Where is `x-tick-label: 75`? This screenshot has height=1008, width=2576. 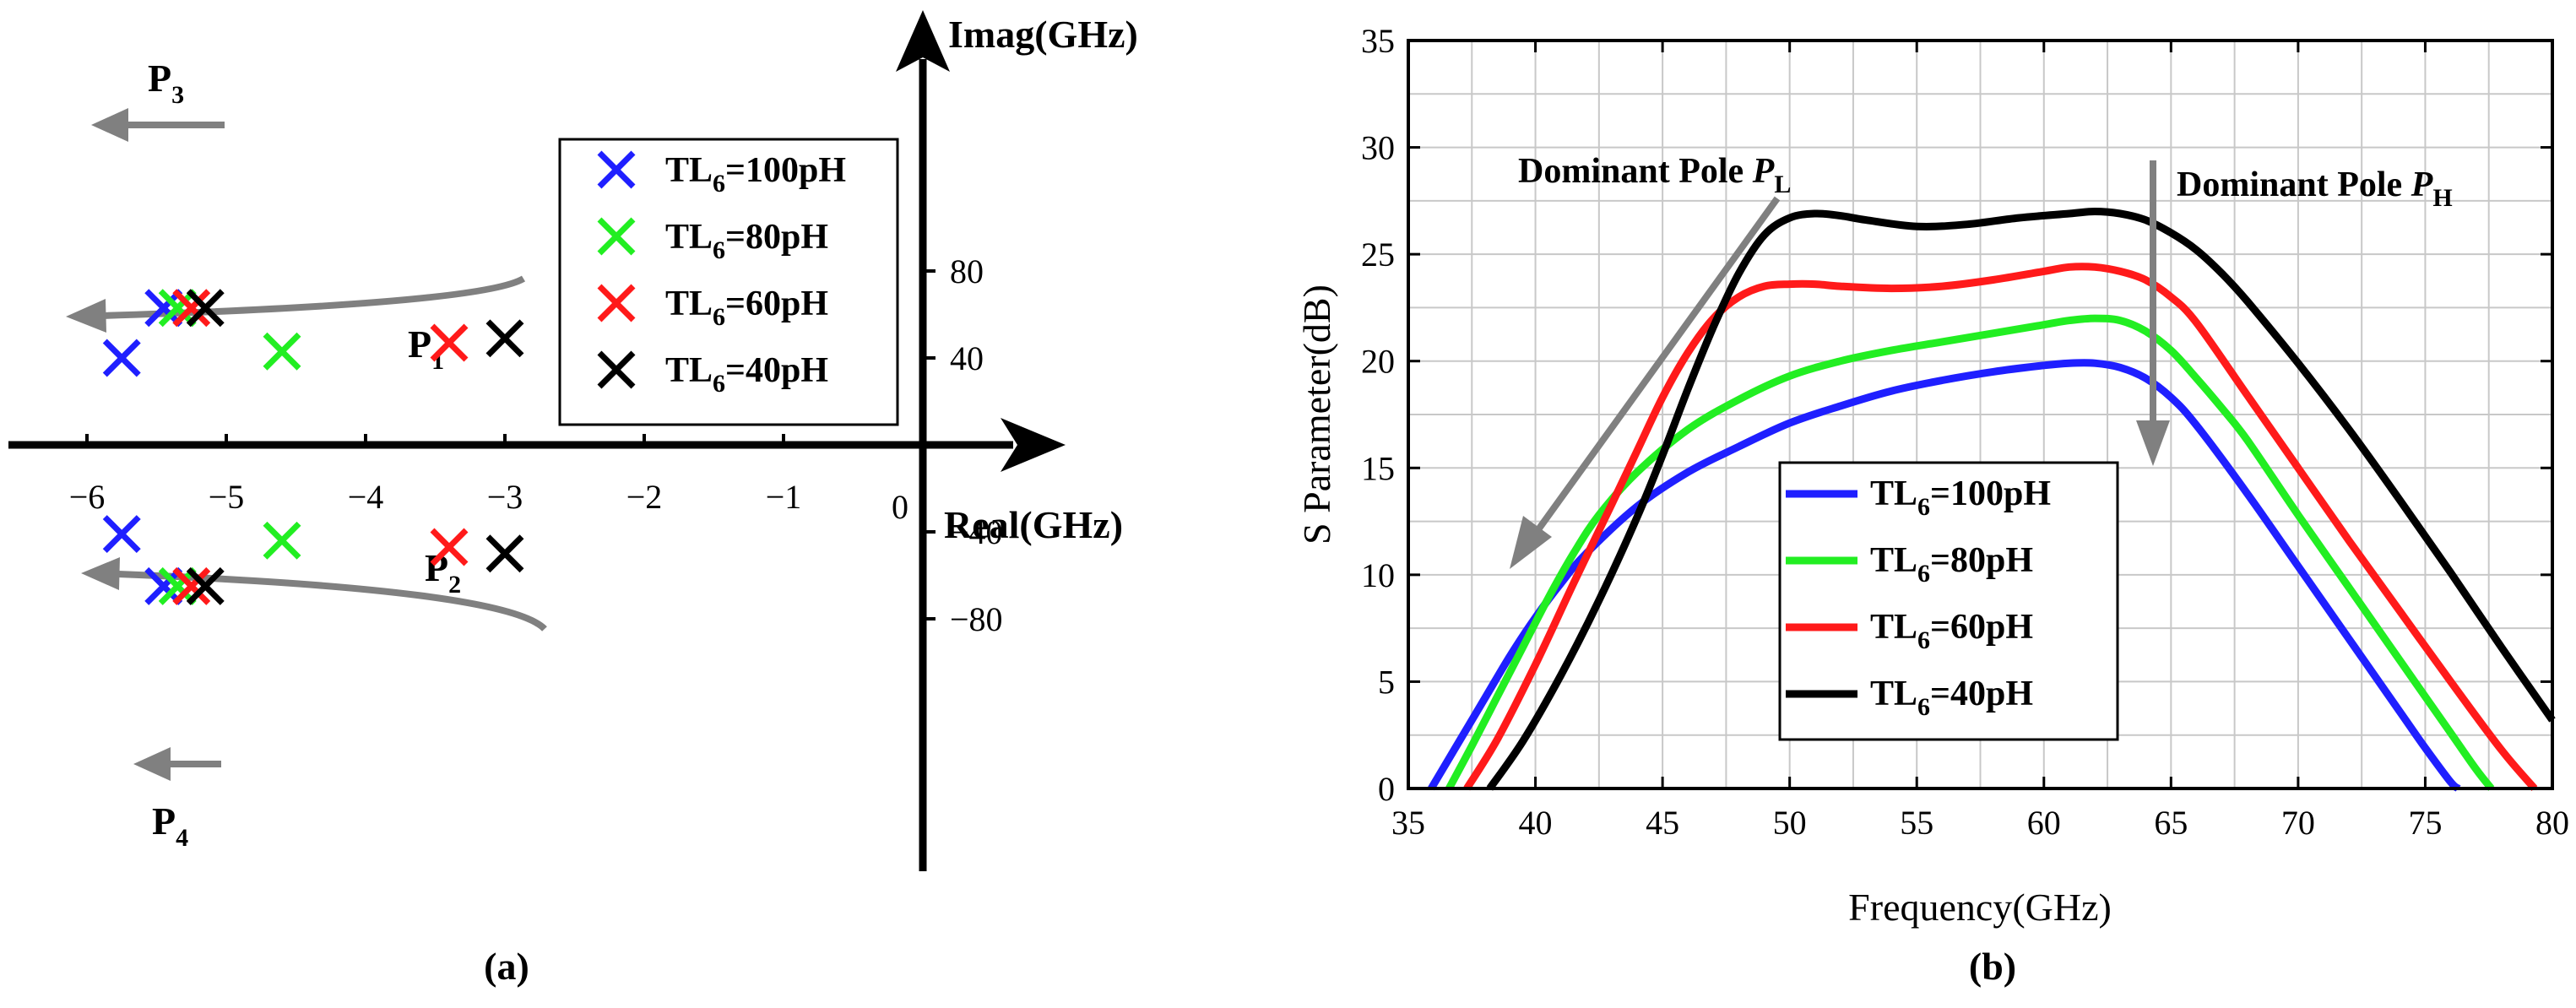 x-tick-label: 75 is located at coordinates (2425, 823).